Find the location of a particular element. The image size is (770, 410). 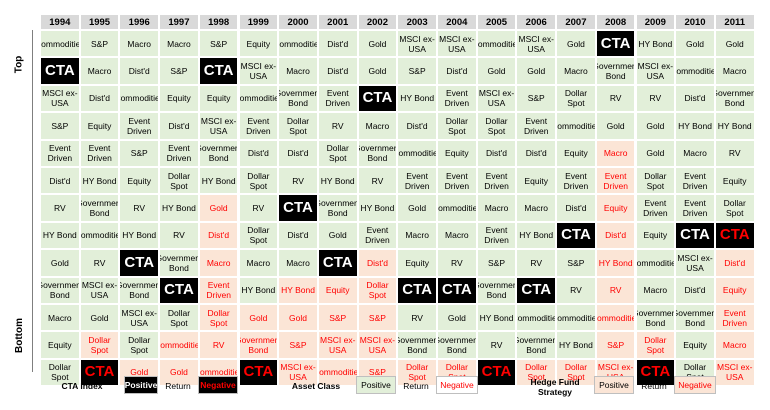

cell-2005-rank-3: MSCI ex-USA is located at coordinates (496, 98).